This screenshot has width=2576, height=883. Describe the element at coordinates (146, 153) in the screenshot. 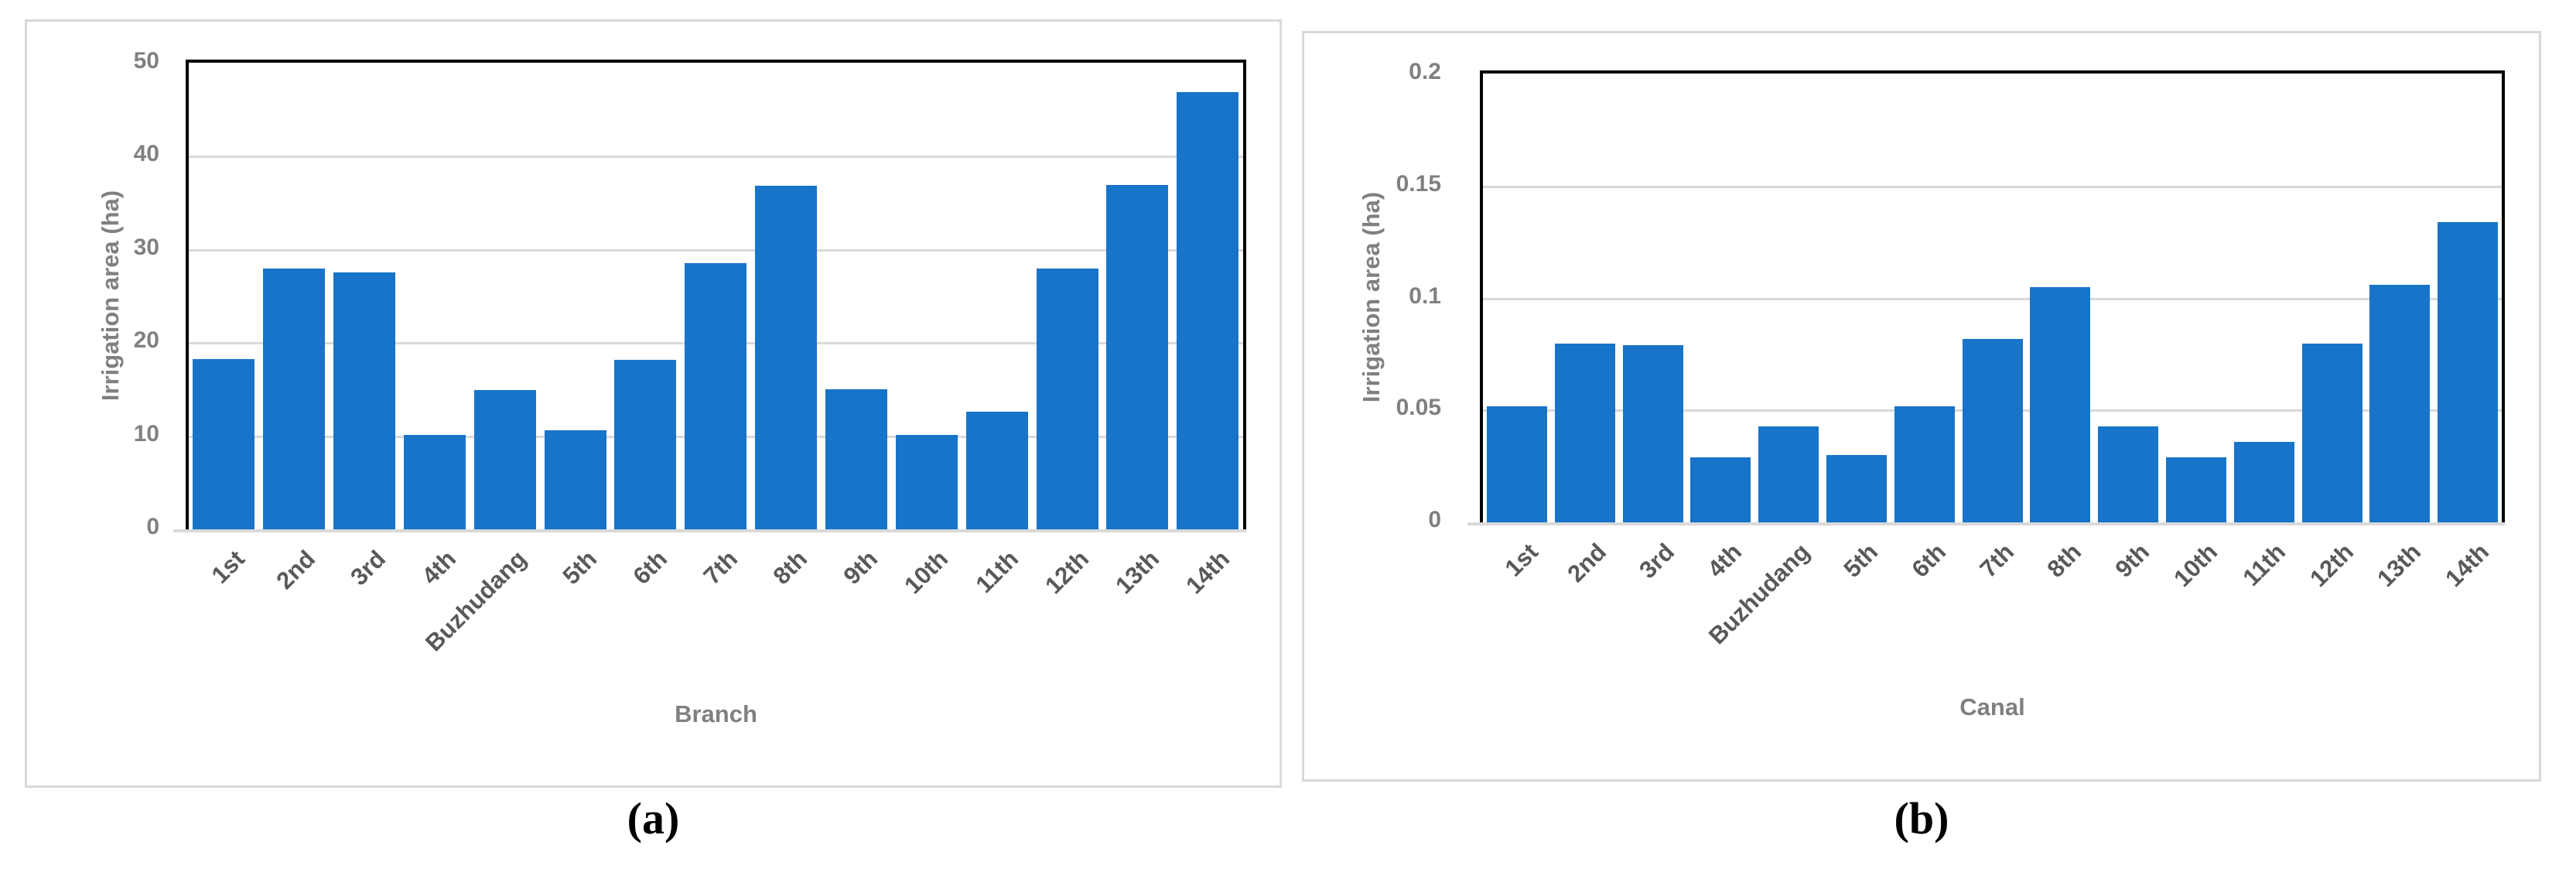

I see `y-tick-label: 40` at that location.